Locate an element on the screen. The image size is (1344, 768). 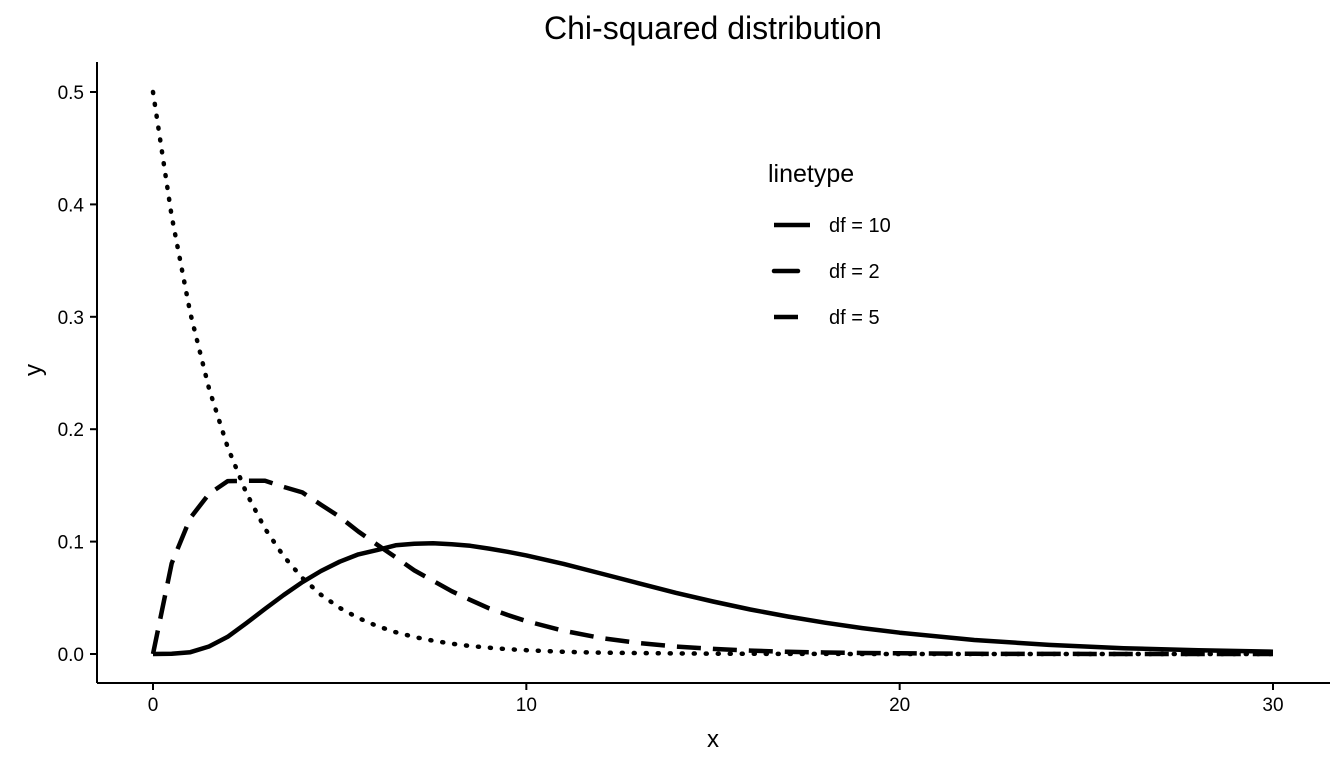
y-tick-label: 0.1 is located at coordinates (71, 543).